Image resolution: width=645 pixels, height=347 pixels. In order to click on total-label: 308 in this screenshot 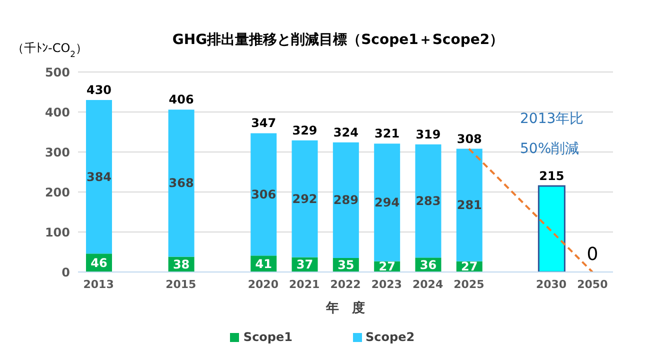, I will do `click(469, 139)`.